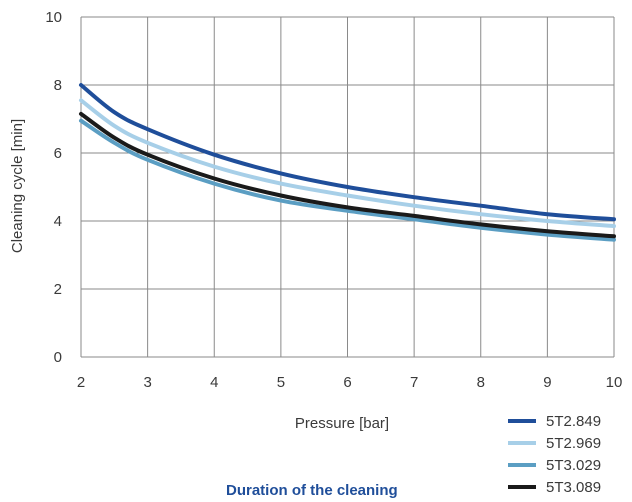 The width and height of the screenshot is (632, 502). I want to click on x-tick-label: 6, so click(347, 382).